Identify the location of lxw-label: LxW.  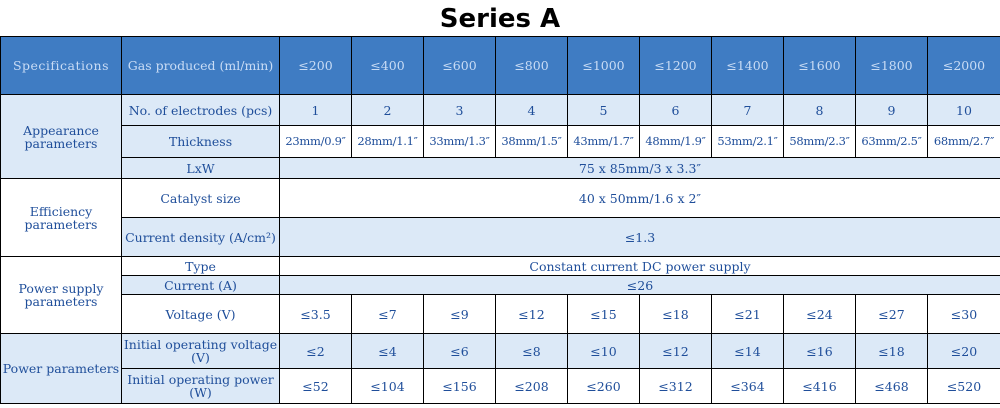
(200, 168).